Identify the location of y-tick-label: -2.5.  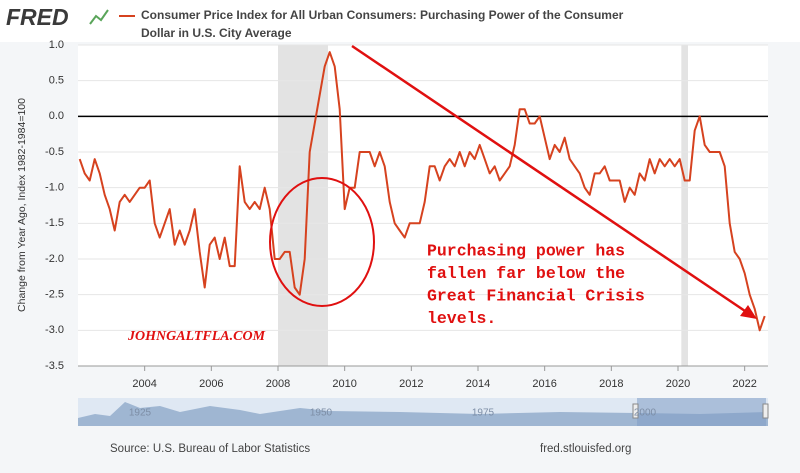
(54, 295).